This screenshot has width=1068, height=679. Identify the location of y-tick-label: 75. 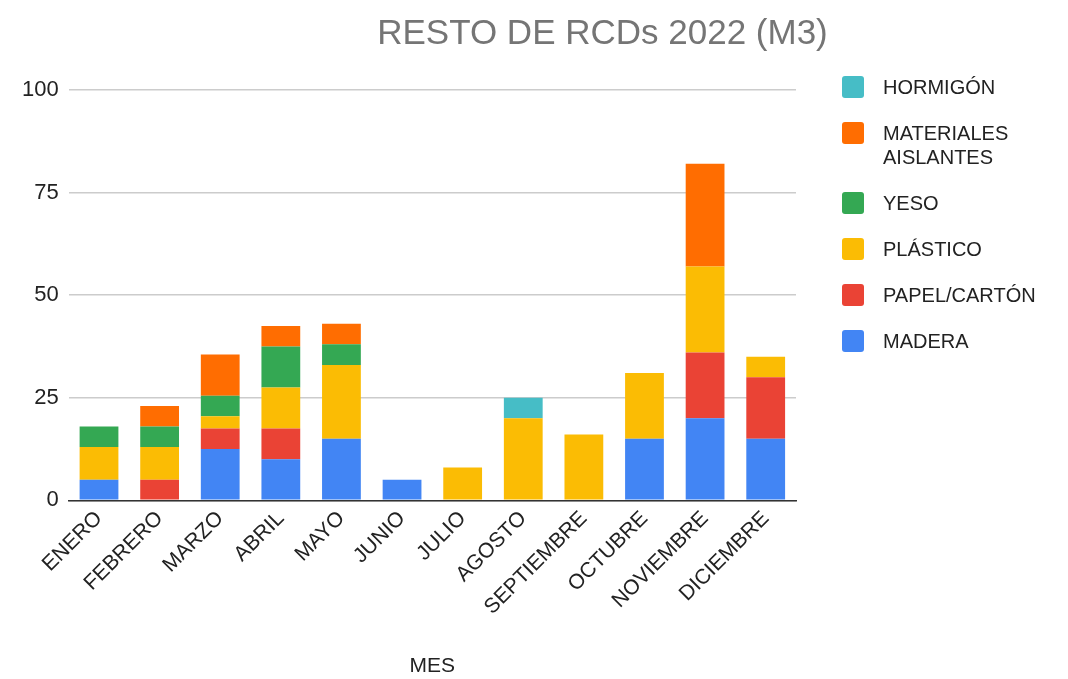
(46, 191).